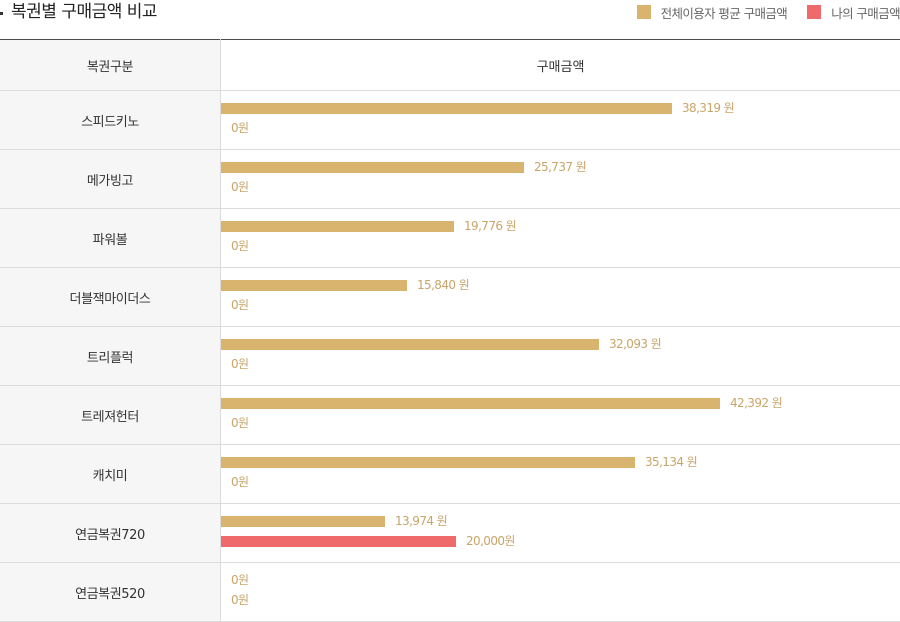  I want to click on average-bar-line: 15,840 원, so click(345, 285).